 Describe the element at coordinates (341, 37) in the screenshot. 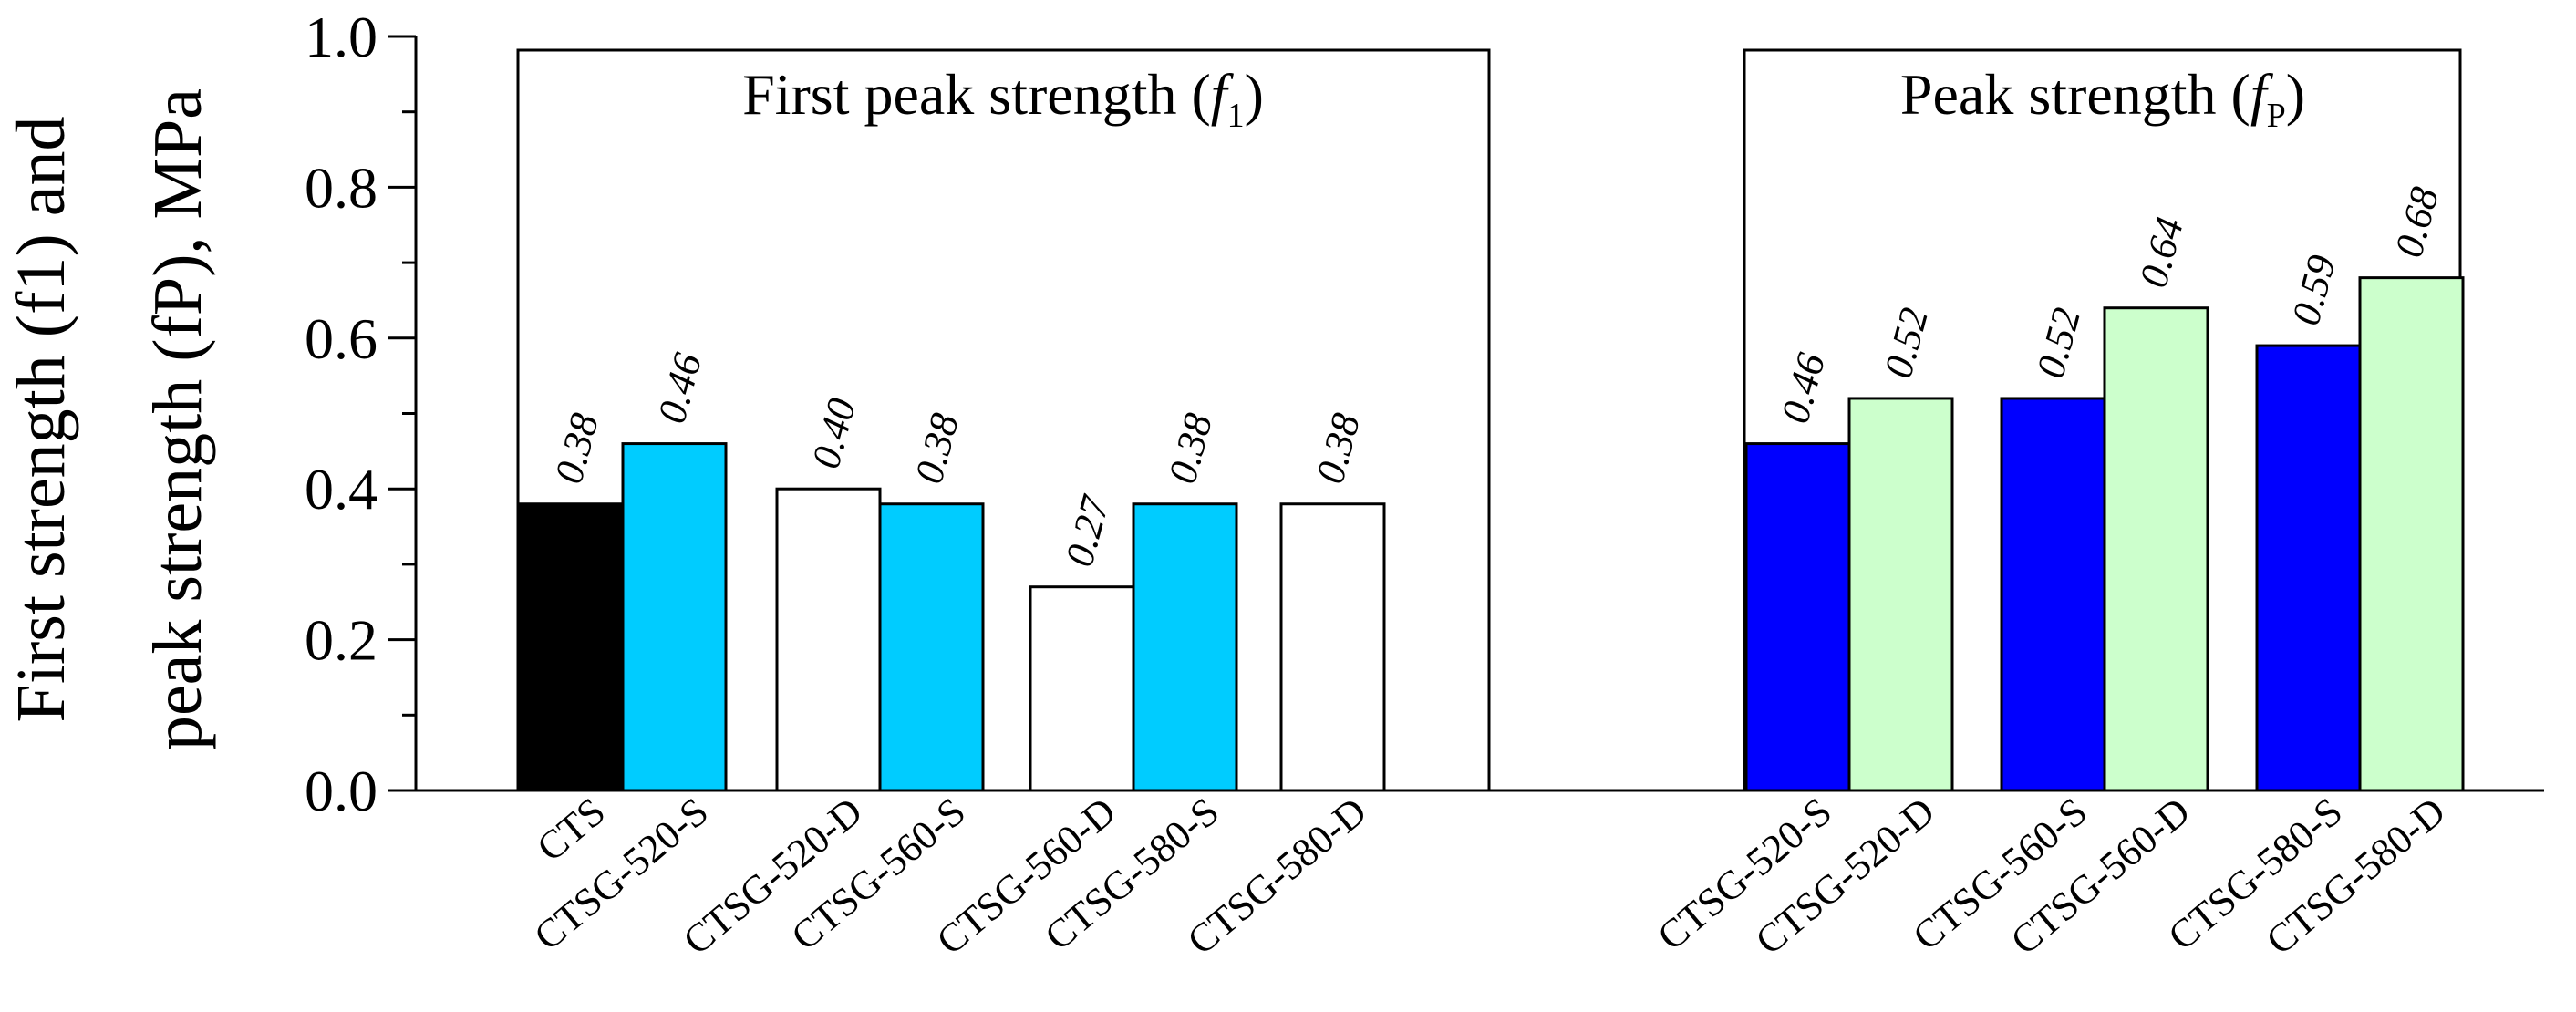

I see `y-tick-label: 1.0` at that location.